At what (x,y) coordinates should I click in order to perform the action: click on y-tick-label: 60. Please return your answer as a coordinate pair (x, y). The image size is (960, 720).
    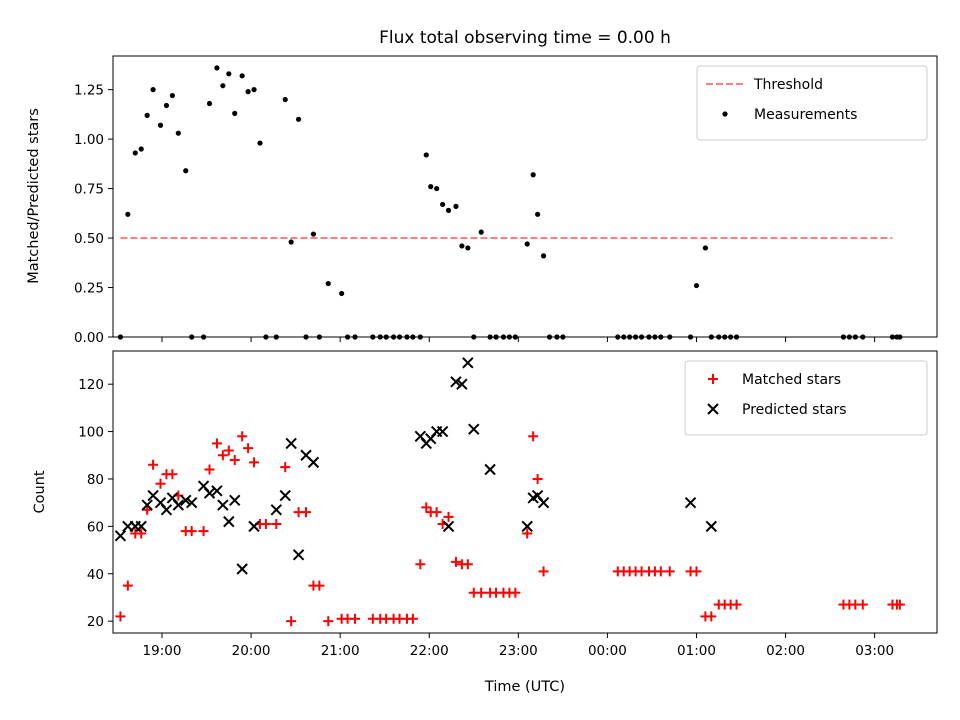
    Looking at the image, I should click on (95, 527).